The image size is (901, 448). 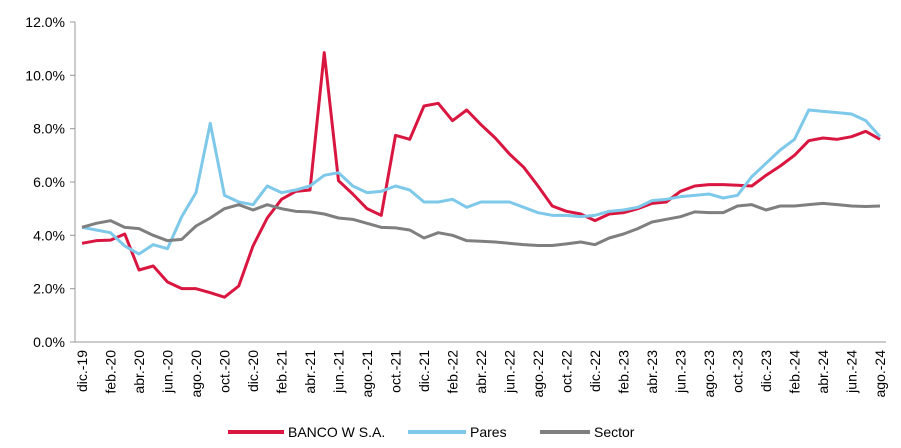 What do you see at coordinates (766, 371) in the screenshot?
I see `x-tick-label: dic.-23` at bounding box center [766, 371].